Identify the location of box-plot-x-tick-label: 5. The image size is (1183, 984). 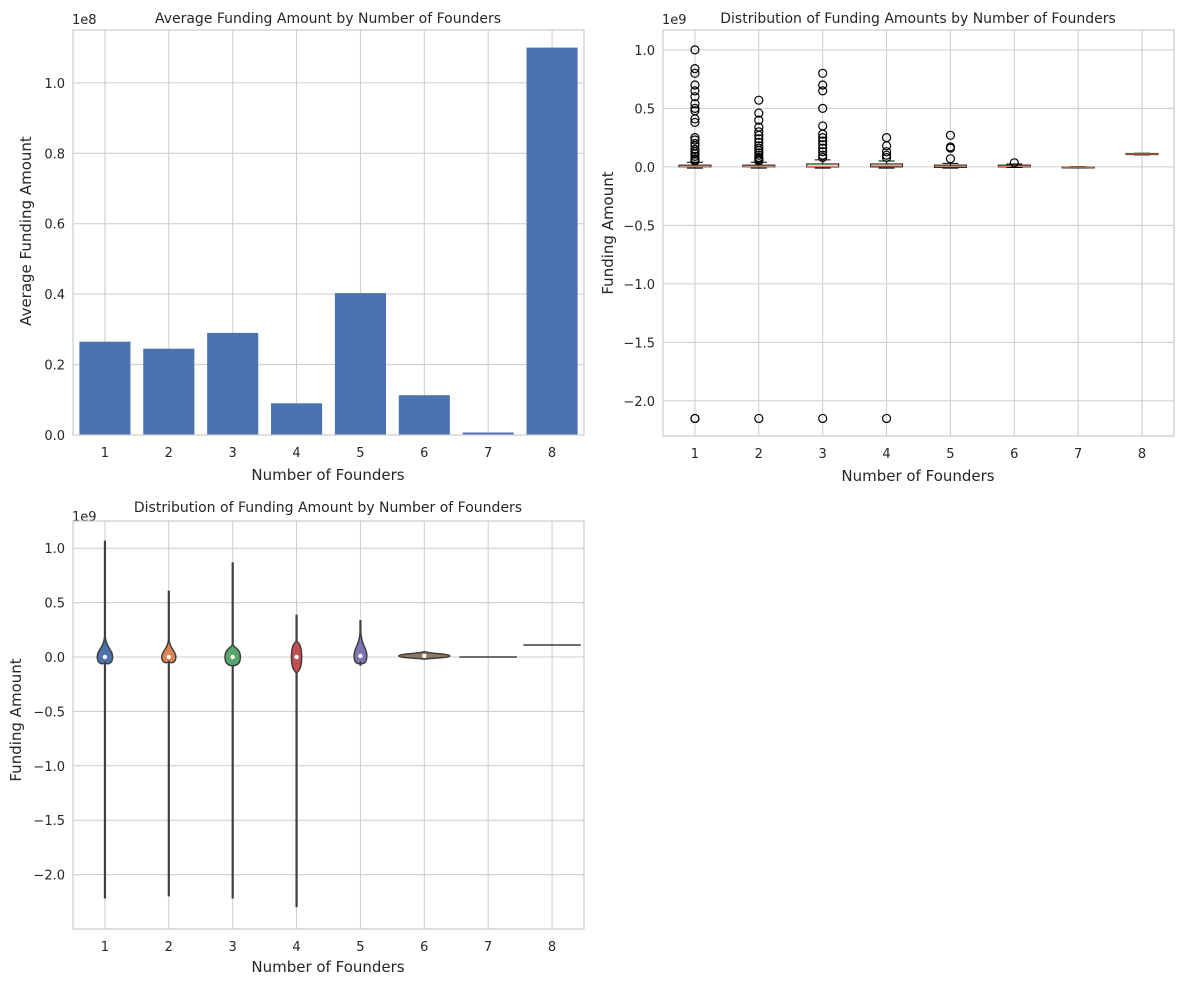
(950, 454).